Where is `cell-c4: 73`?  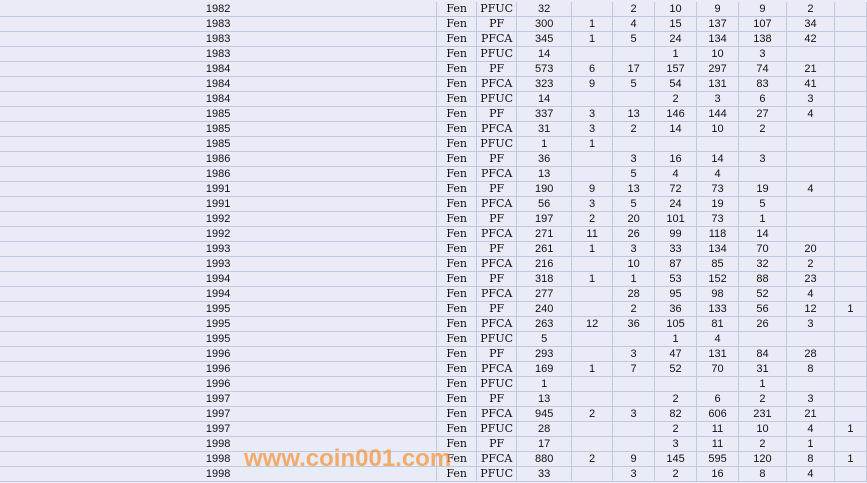 cell-c4: 73 is located at coordinates (717, 219).